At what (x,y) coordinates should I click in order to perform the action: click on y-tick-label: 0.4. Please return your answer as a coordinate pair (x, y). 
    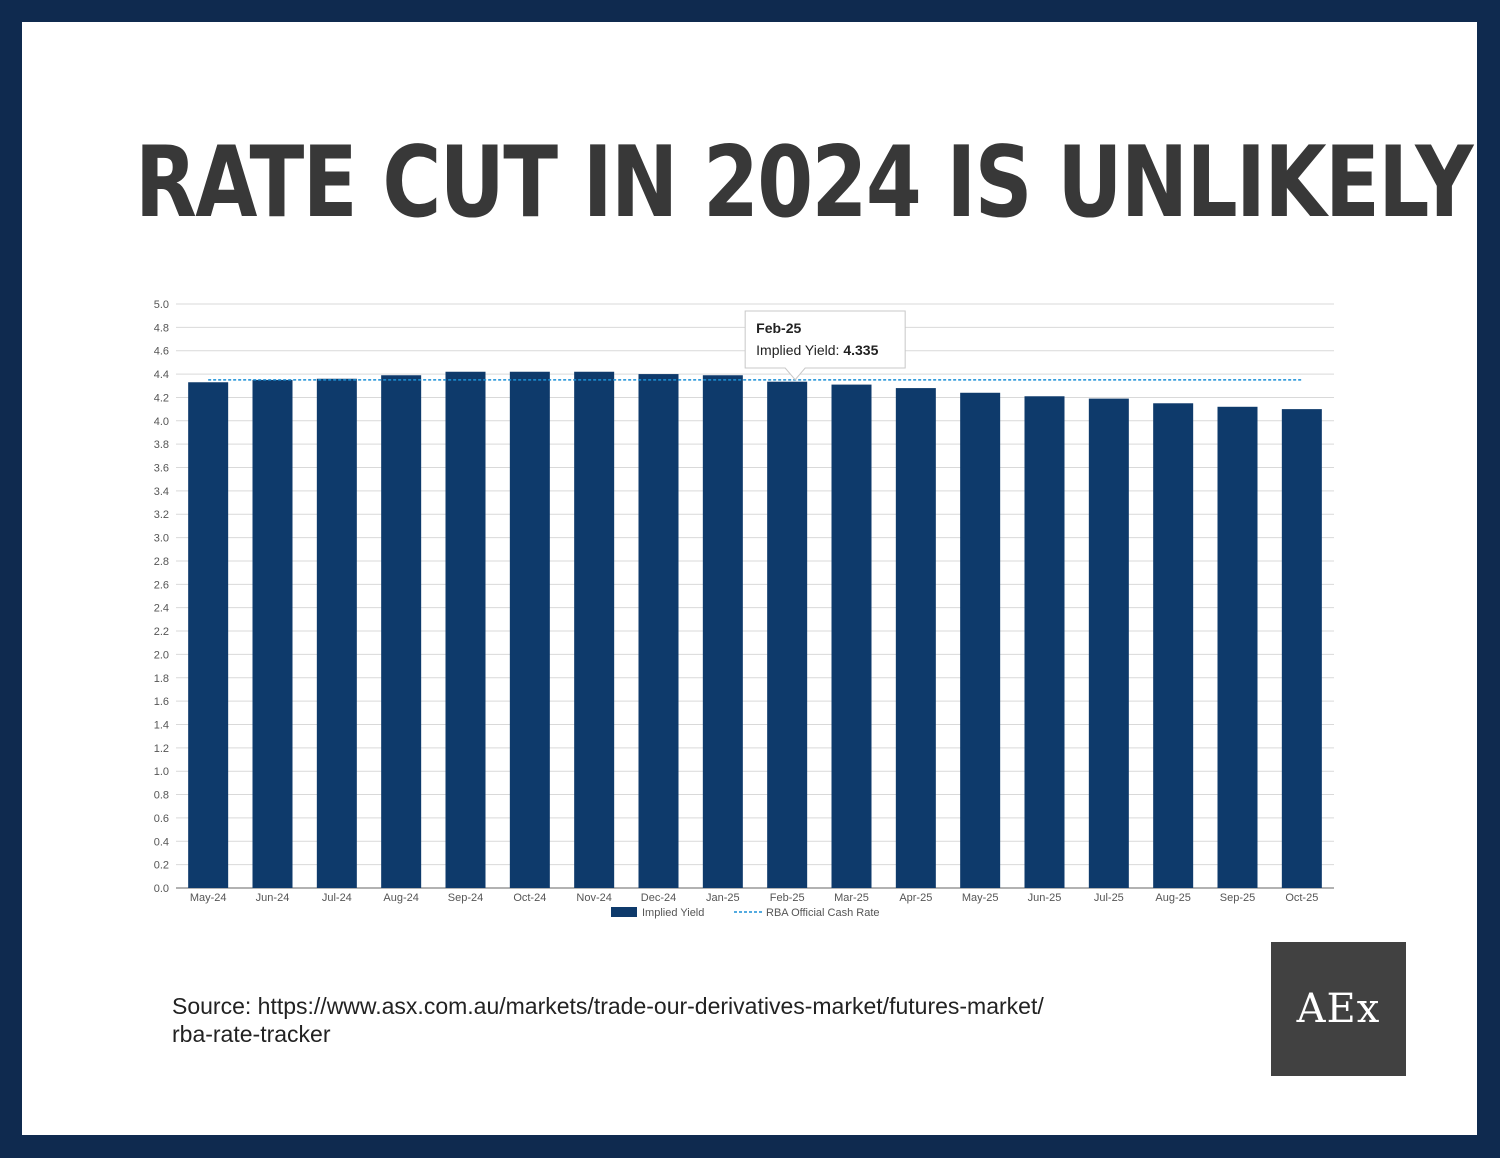
    Looking at the image, I should click on (161, 842).